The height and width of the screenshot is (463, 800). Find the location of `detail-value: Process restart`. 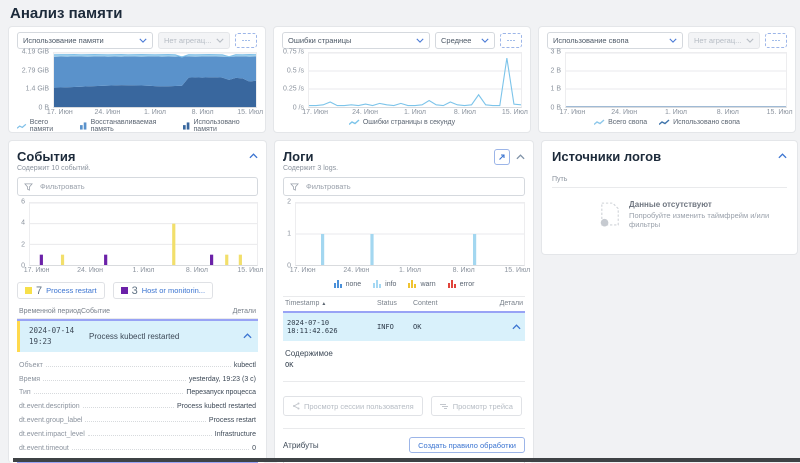

detail-value: Process restart is located at coordinates (232, 421).